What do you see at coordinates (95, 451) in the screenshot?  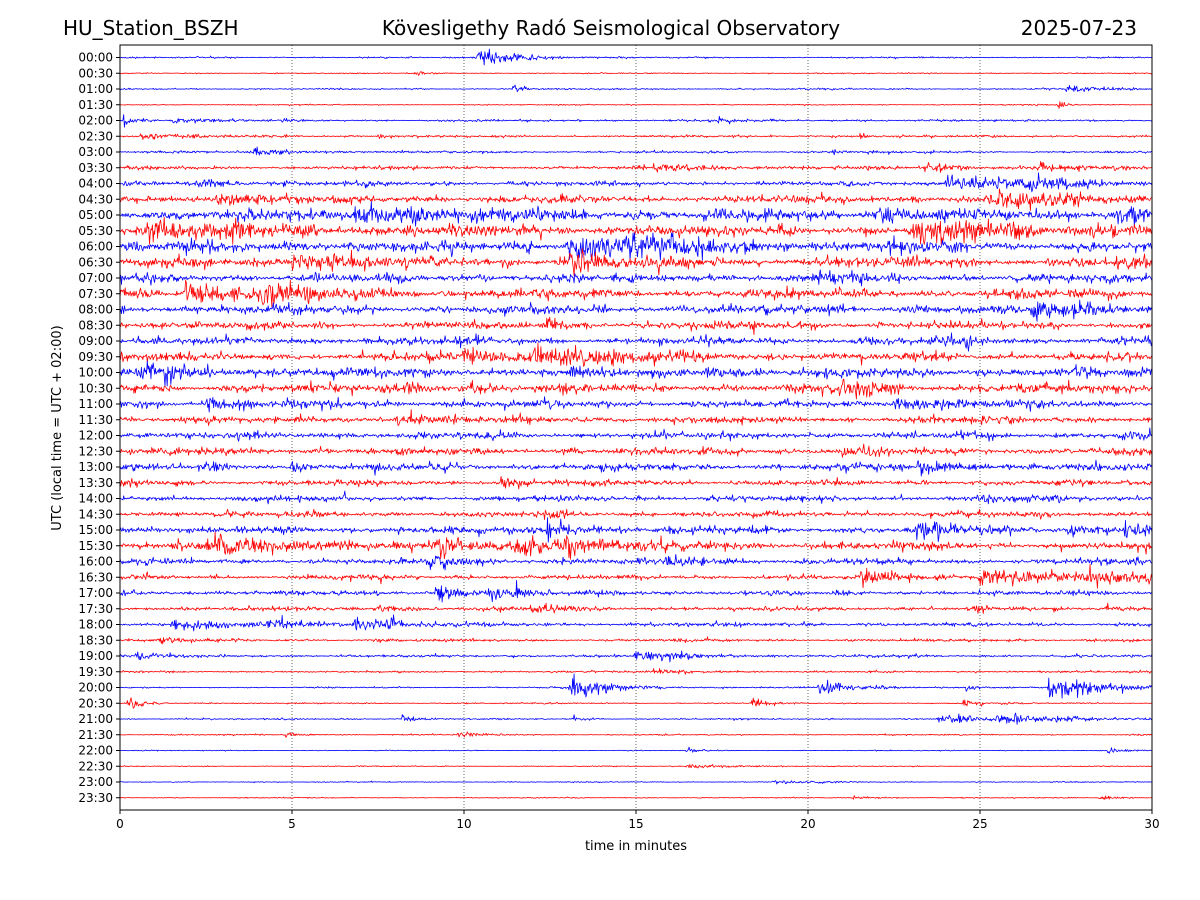 I see `y-tick-label: 12:30` at bounding box center [95, 451].